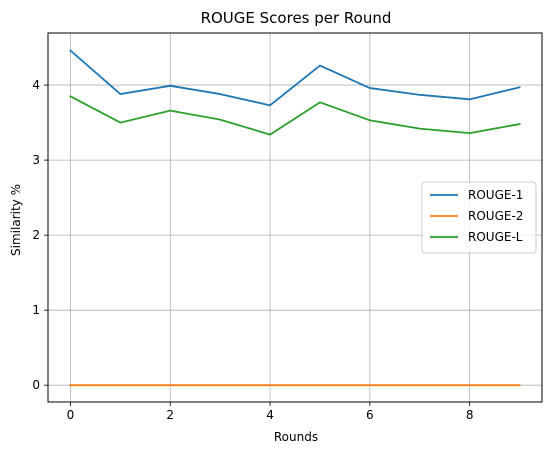 This screenshot has height=455, width=554. What do you see at coordinates (370, 415) in the screenshot?
I see `x-tick-label: 6` at bounding box center [370, 415].